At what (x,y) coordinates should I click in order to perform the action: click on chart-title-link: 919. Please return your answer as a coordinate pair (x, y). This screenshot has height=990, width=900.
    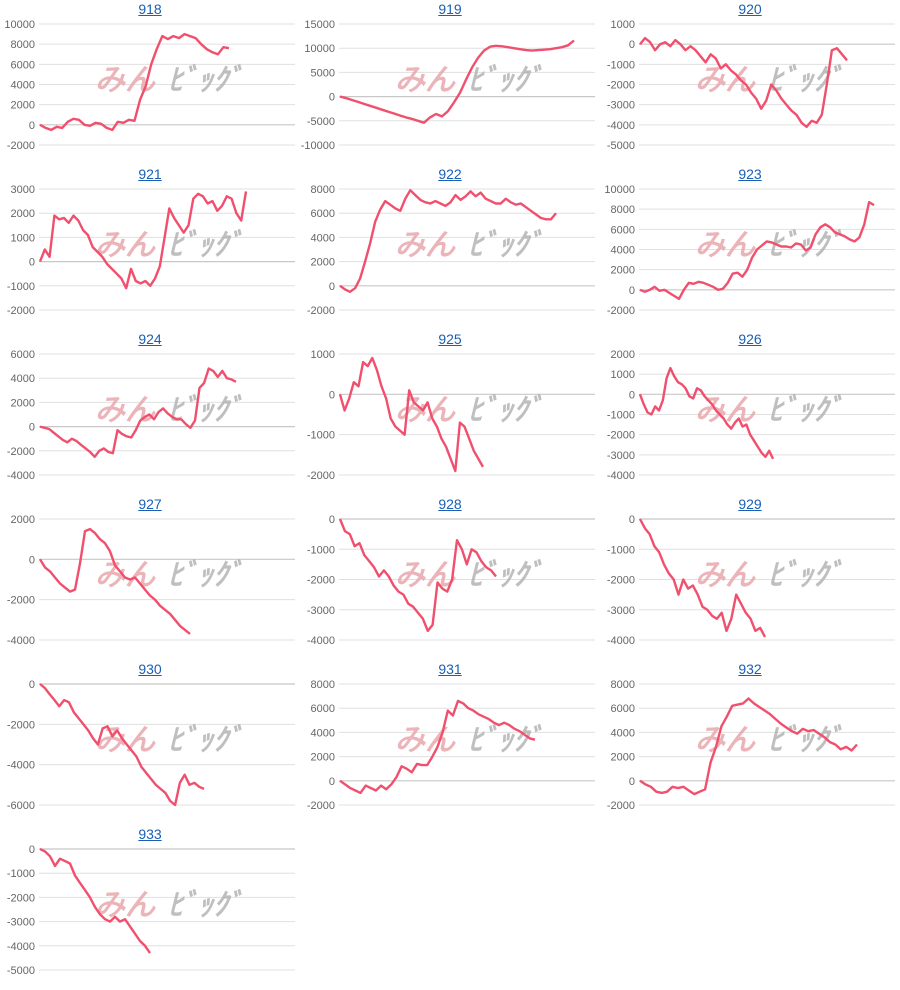
    Looking at the image, I should click on (450, 9).